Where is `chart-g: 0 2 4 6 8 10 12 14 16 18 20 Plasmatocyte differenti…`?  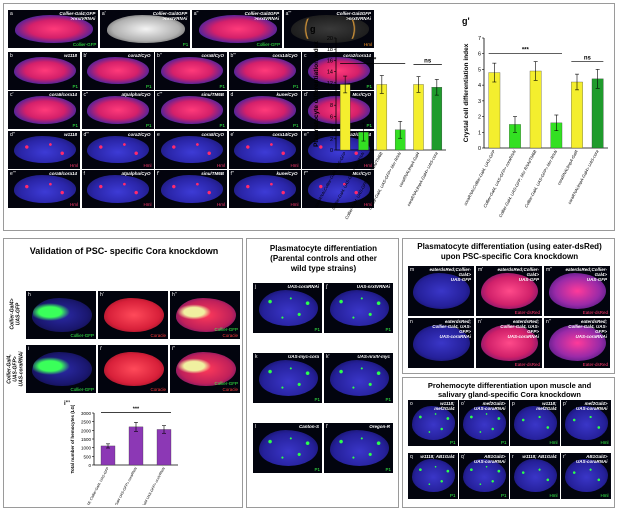
chart-g: 0 2 4 6 8 10 12 14 16 18 20 Plasmatocyte differenti… is located at coordinates (379, 128).